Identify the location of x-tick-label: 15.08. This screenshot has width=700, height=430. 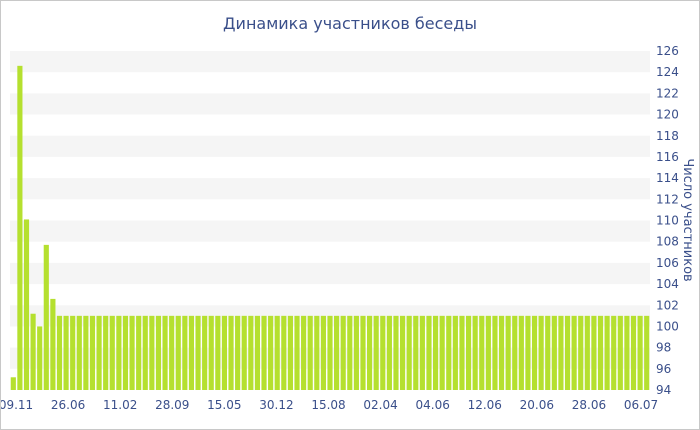
(328, 405).